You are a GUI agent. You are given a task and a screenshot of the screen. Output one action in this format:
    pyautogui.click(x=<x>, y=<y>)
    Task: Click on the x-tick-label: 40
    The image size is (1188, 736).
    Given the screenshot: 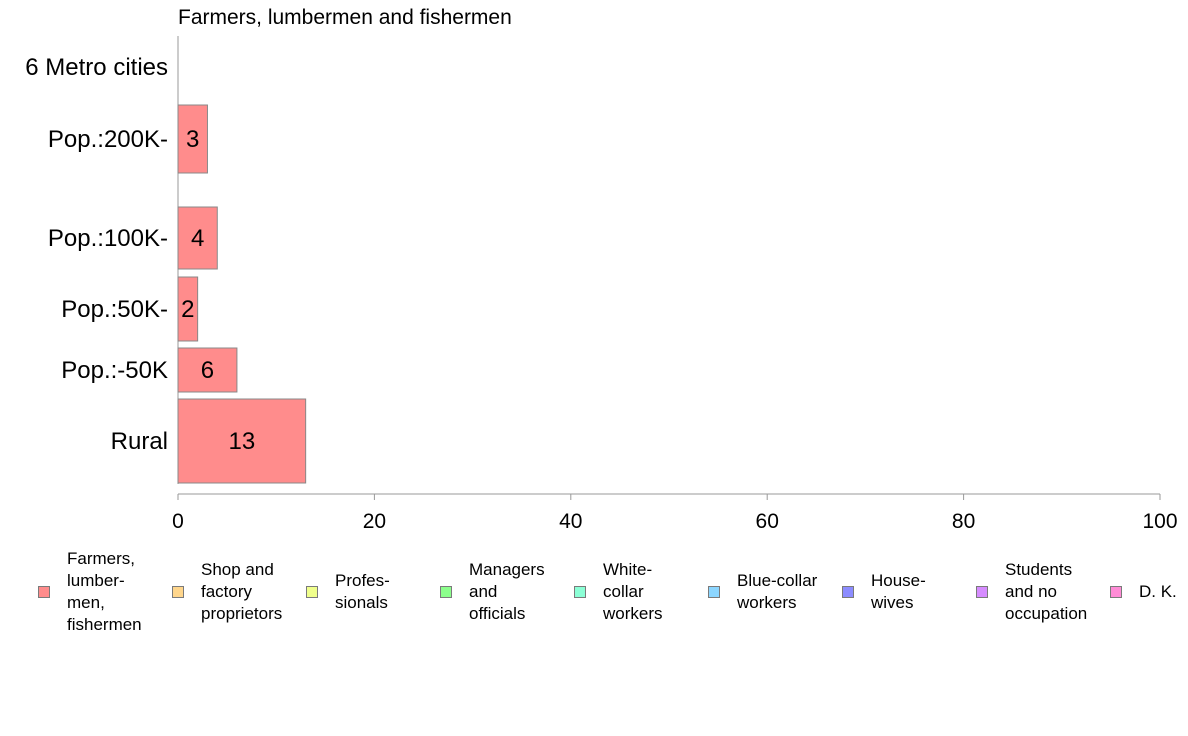 What is the action you would take?
    pyautogui.click(x=570, y=521)
    